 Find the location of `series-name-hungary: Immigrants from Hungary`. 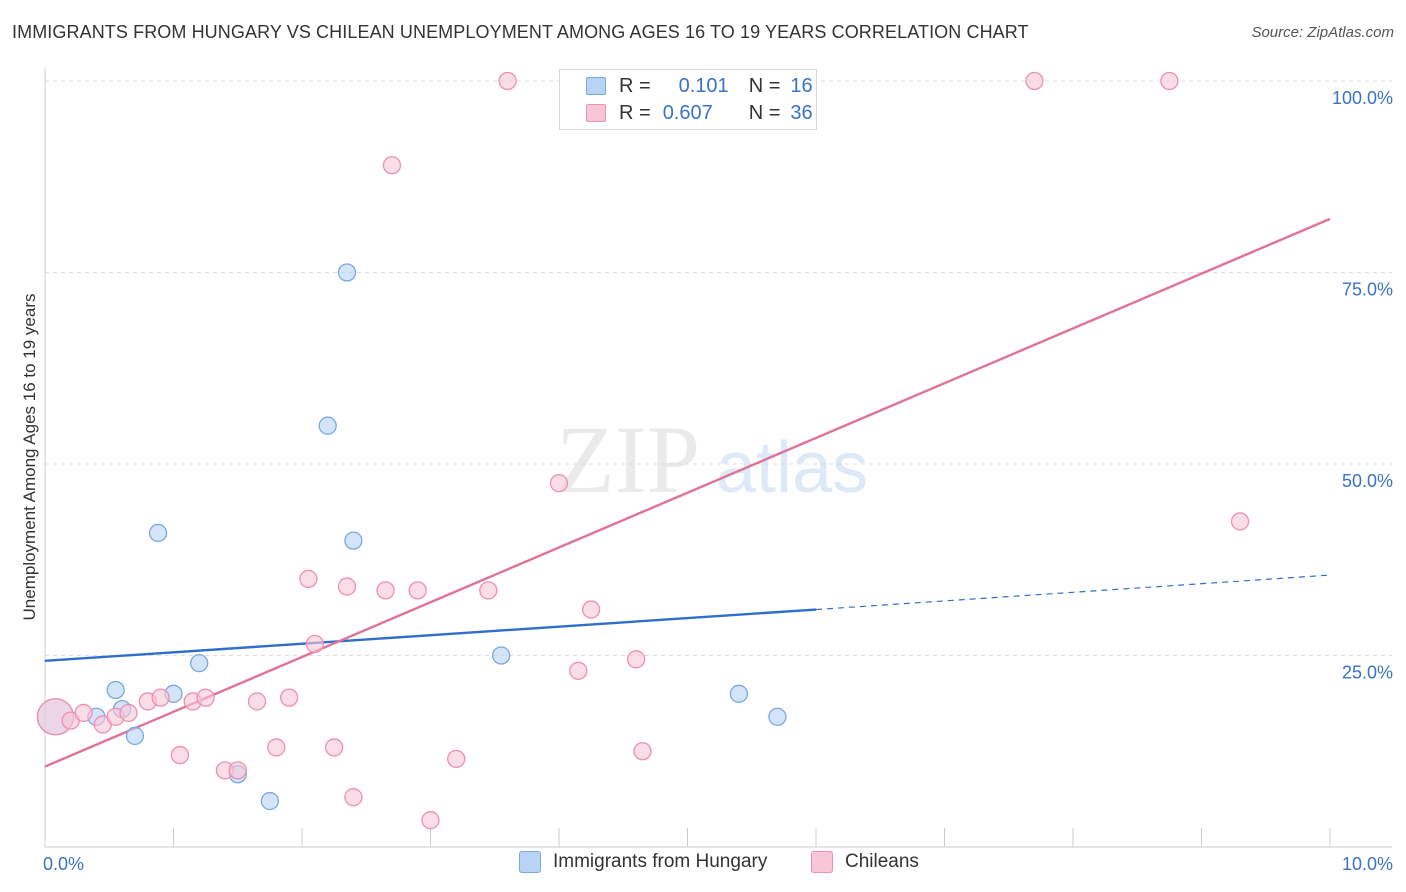

series-name-hungary: Immigrants from Hungary is located at coordinates (660, 861).